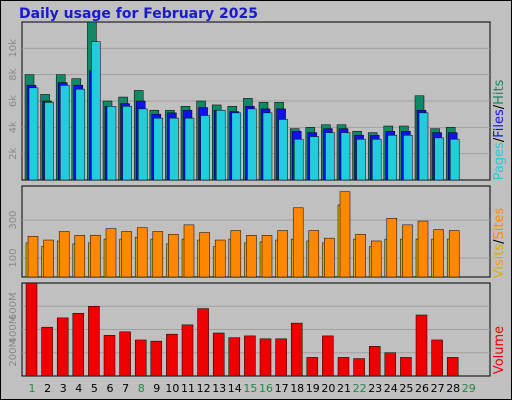 This screenshot has height=400, width=512. What do you see at coordinates (282, 388) in the screenshot?
I see `x-tick-label: 17` at bounding box center [282, 388].